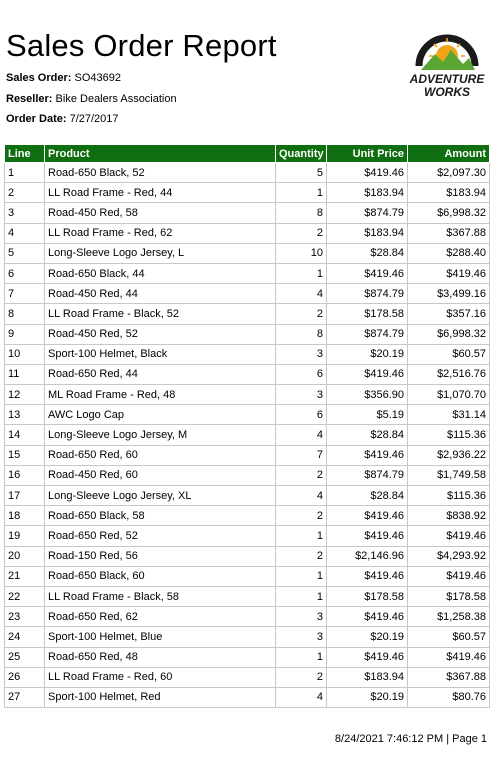 Image resolution: width=501 pixels, height=759 pixels. I want to click on cell-product: Road-650 Black, 44, so click(160, 273).